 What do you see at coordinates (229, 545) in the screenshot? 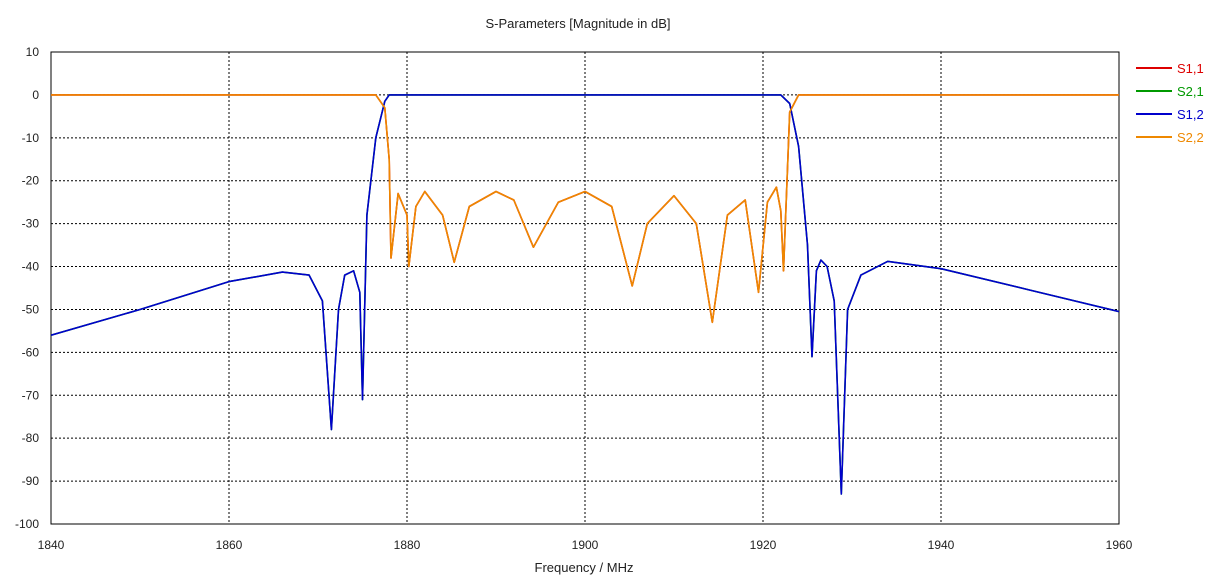
I see `x-tick-label: 1860` at bounding box center [229, 545].